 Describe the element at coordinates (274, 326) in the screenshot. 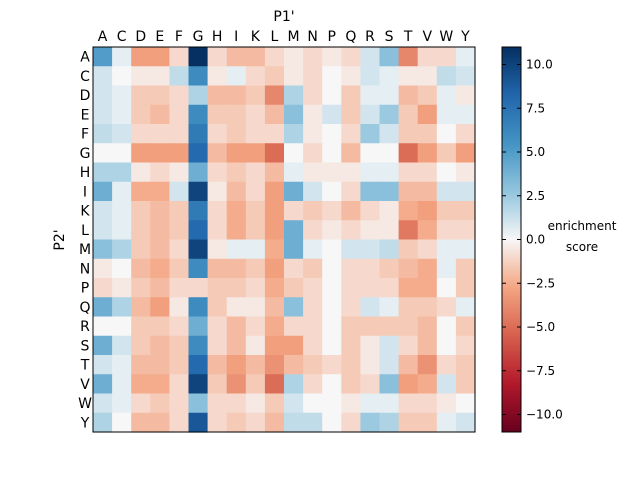

I see `heatmap-cell-R-L` at that location.